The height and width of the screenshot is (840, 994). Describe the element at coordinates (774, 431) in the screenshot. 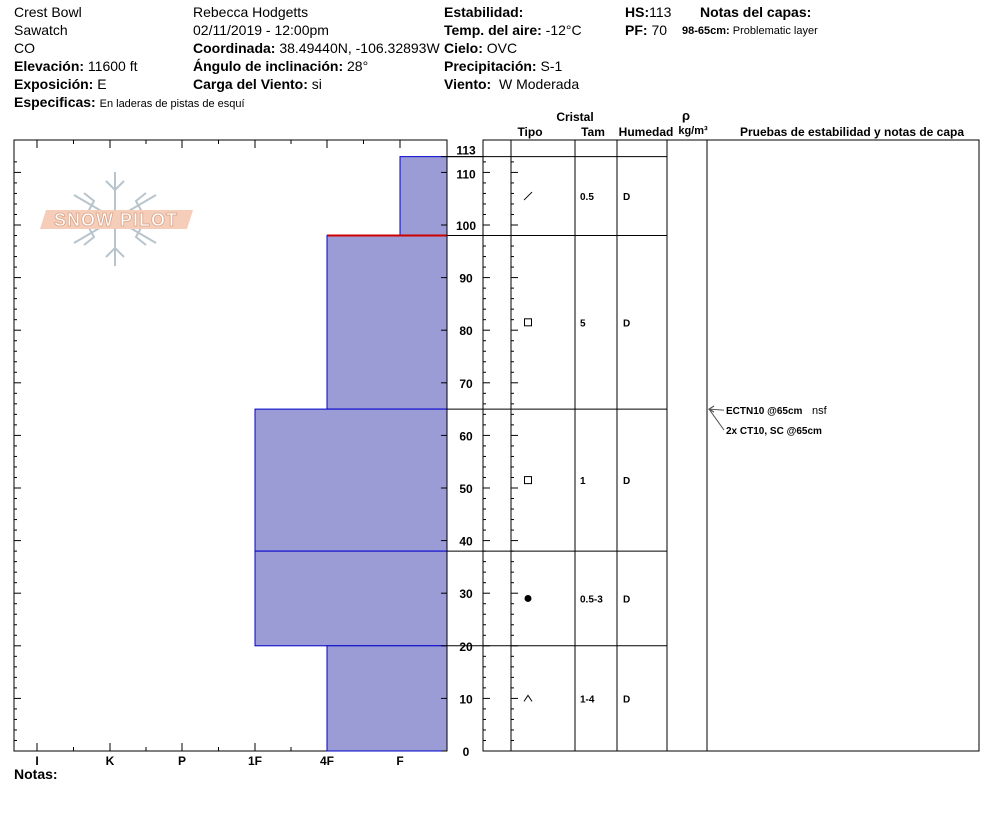

I see `stability-test-text: 2x CT10, SC @65cm` at that location.